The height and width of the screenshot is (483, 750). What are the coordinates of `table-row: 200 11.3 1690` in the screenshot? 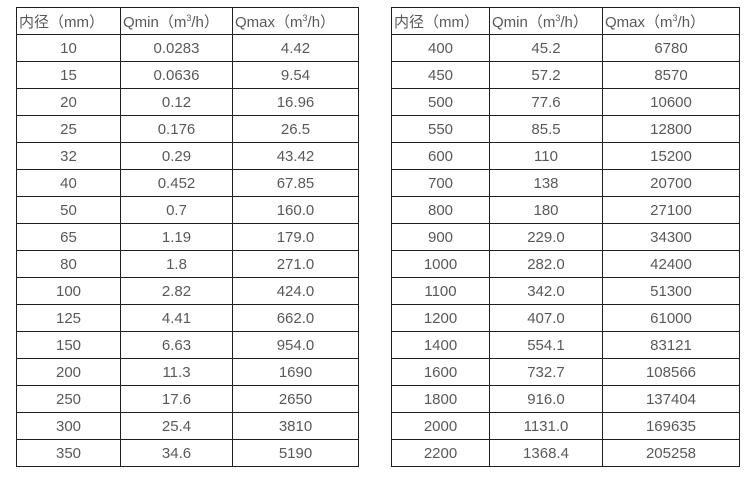 It's located at (187, 372).